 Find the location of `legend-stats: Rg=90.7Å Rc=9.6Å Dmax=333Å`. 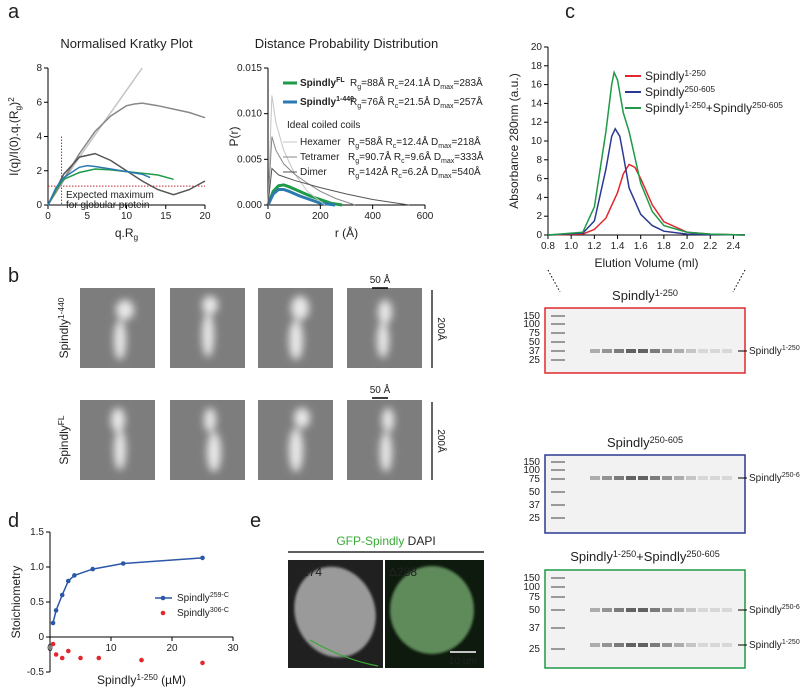

legend-stats: Rg=90.7Å Rc=9.6Å Dmax=333Å is located at coordinates (416, 157).